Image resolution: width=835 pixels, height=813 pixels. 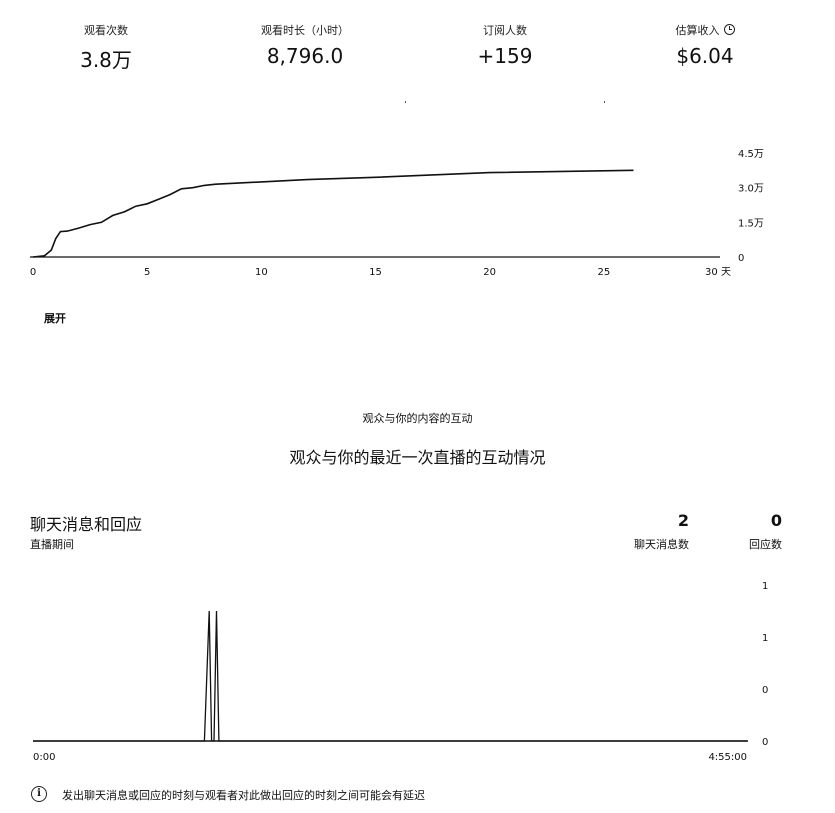 I want to click on metric-label: 订阅人数, so click(x=505, y=30).